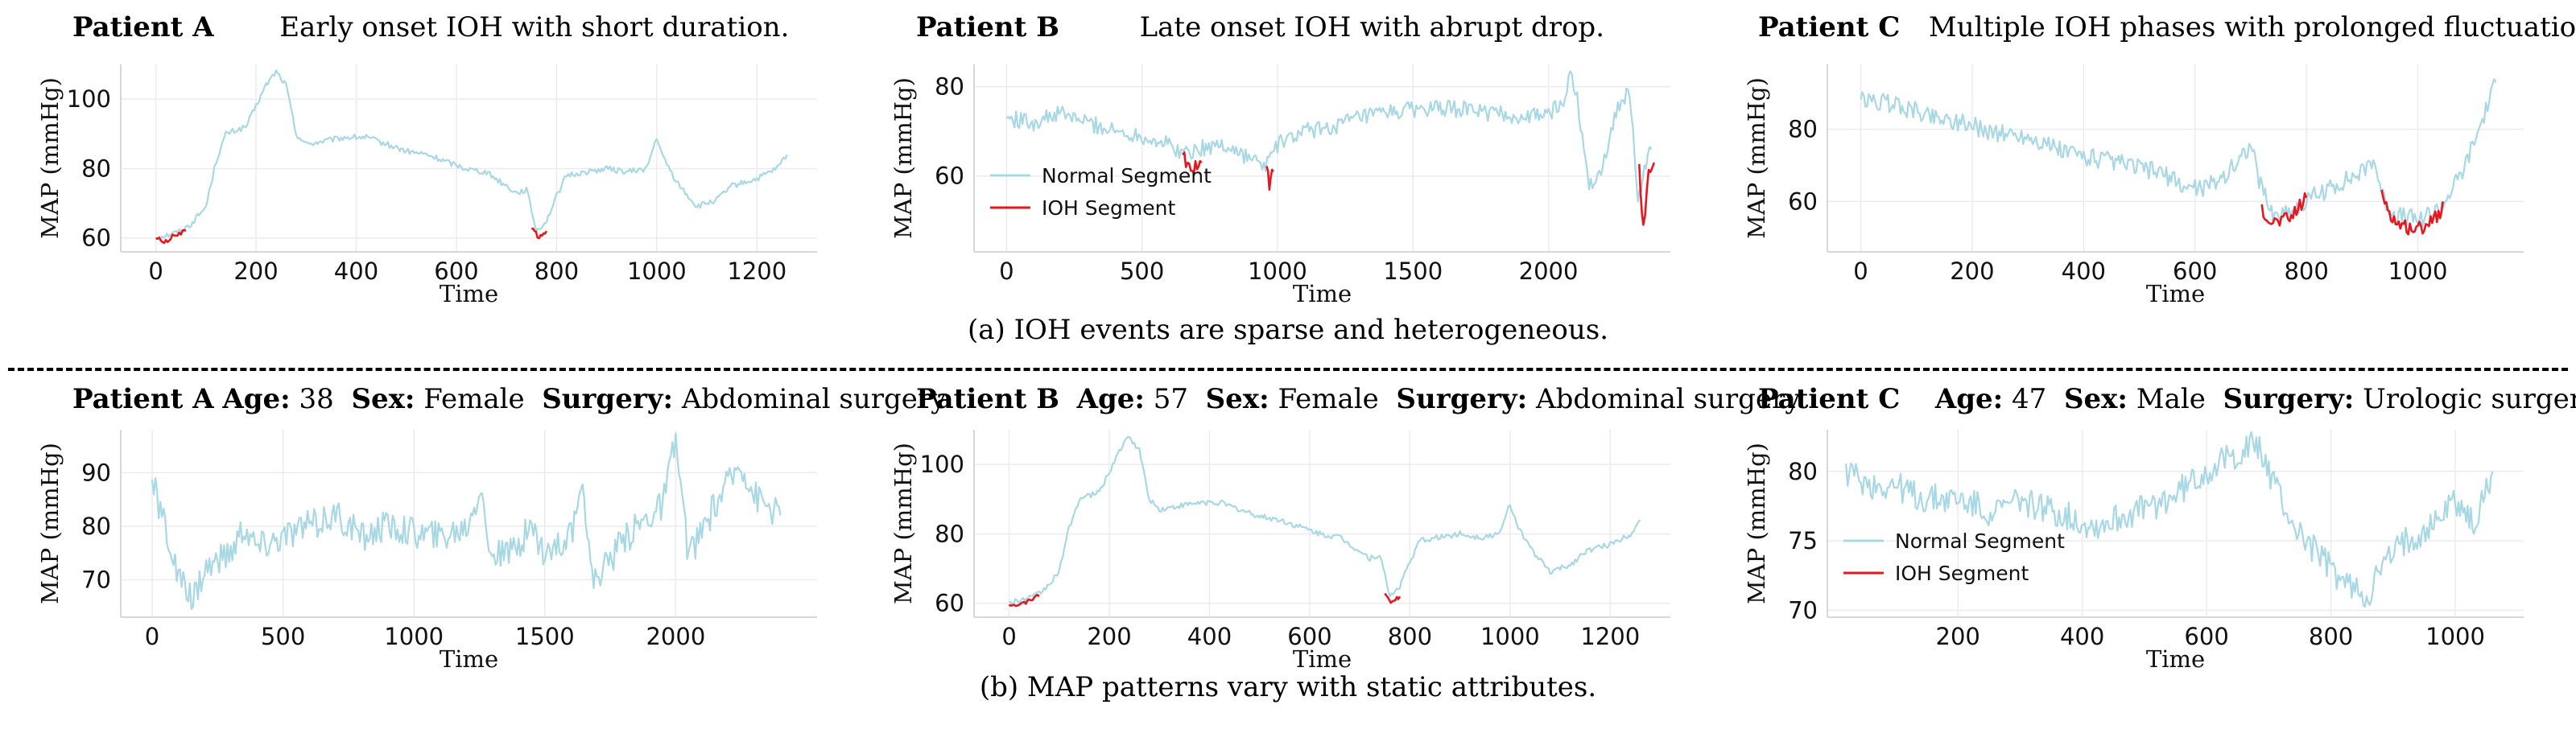 The height and width of the screenshot is (750, 2576). I want to click on age-label: Age:, so click(1969, 399).